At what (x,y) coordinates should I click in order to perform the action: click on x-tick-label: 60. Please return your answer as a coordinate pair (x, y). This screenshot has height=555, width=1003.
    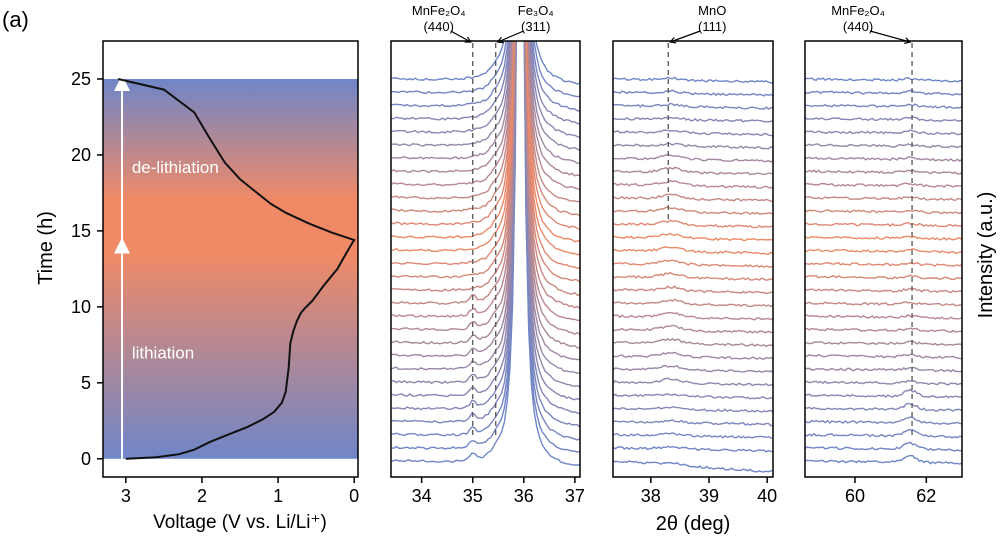
    Looking at the image, I should click on (855, 496).